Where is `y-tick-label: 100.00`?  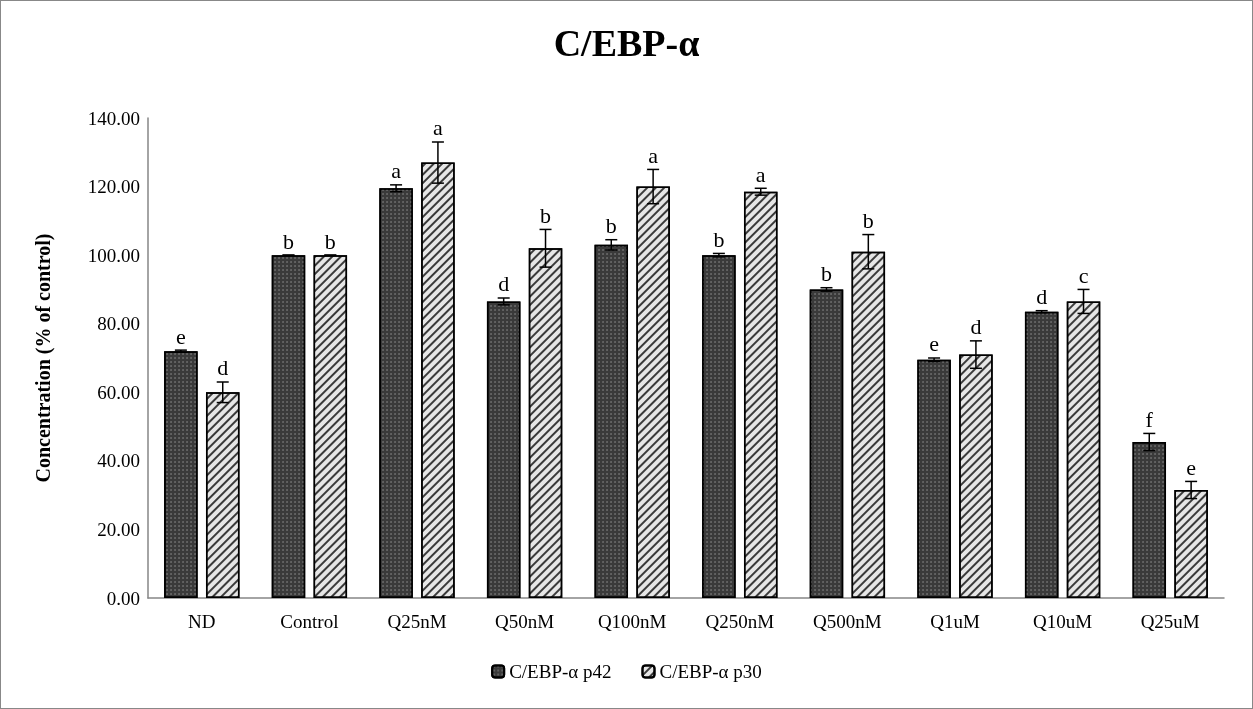
y-tick-label: 100.00 is located at coordinates (113, 255).